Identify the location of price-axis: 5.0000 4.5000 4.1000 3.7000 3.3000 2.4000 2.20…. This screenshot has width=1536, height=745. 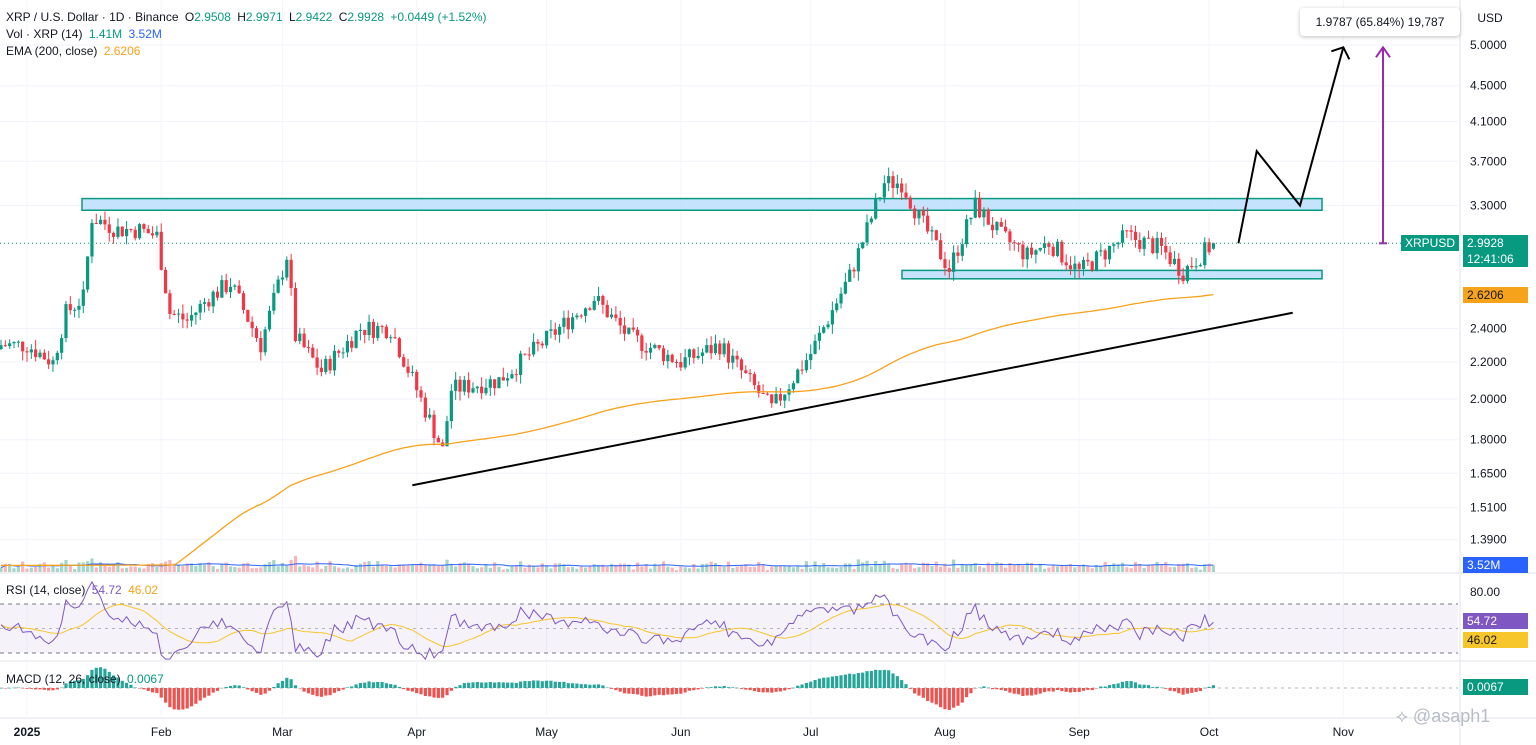
(1488, 318).